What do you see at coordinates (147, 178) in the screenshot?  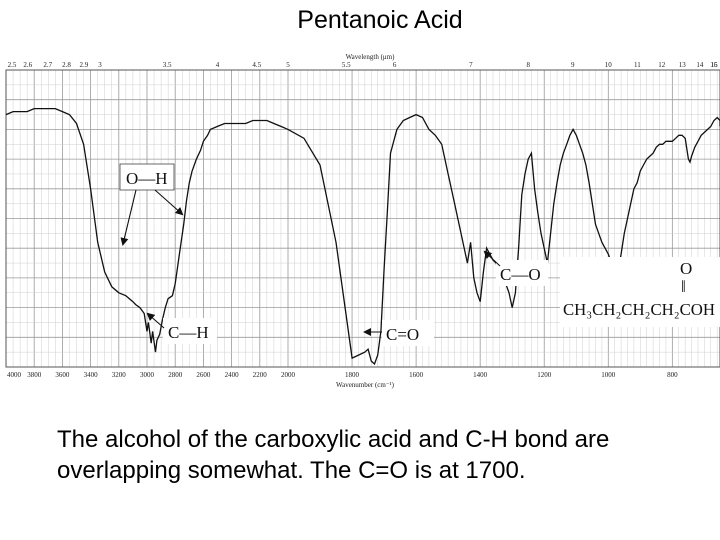 I see `annotation-oh-label: O—H` at bounding box center [147, 178].